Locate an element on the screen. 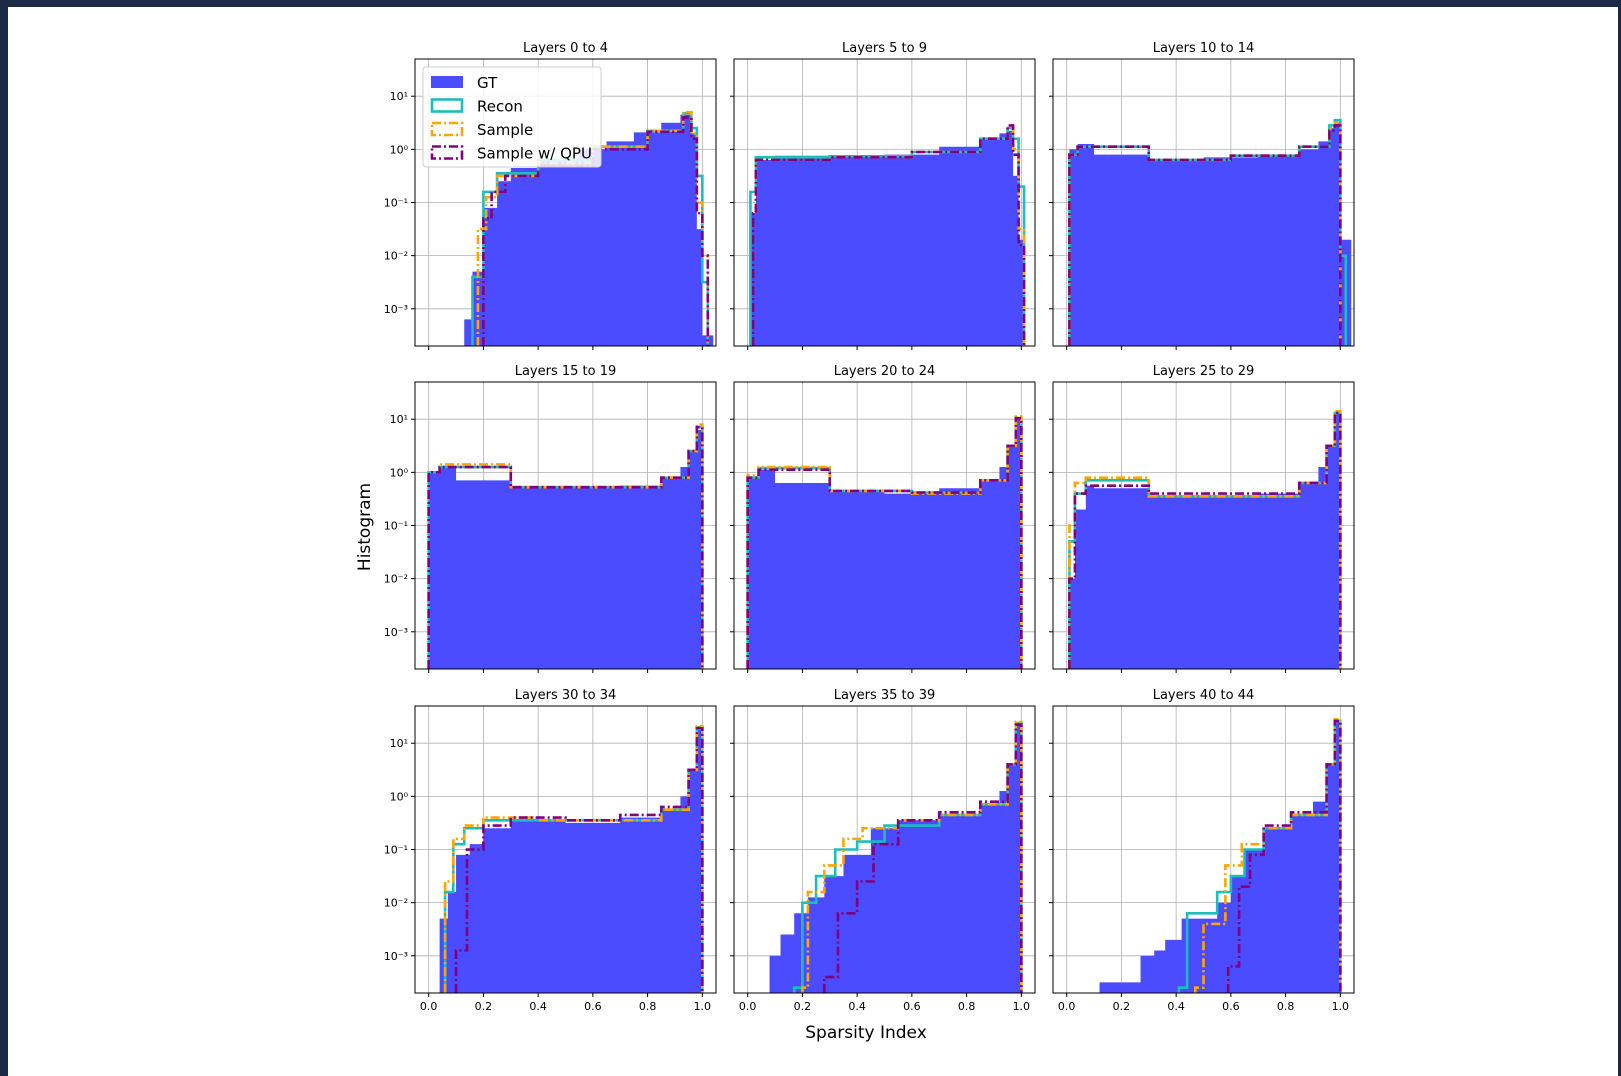  subplot-title: Layers 20 to 24 is located at coordinates (885, 371).